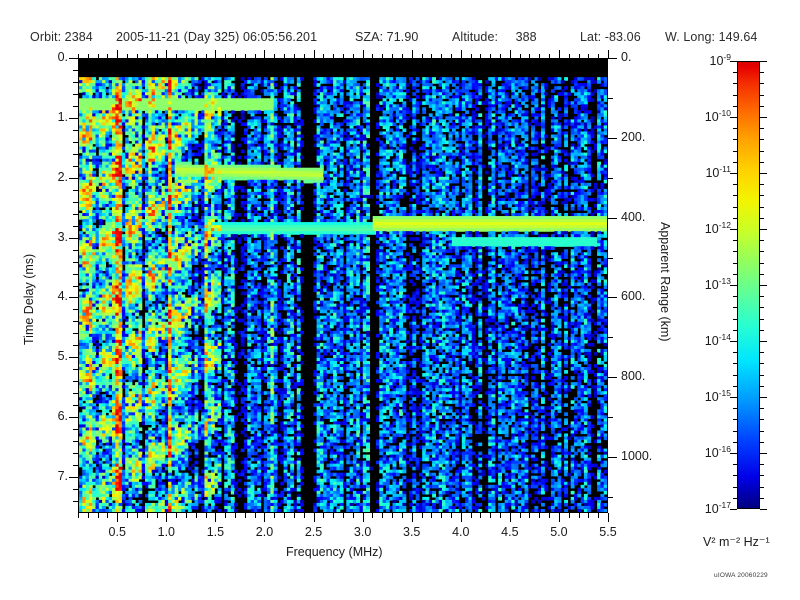  I want to click on x-tick-label: 5.5, so click(608, 532).